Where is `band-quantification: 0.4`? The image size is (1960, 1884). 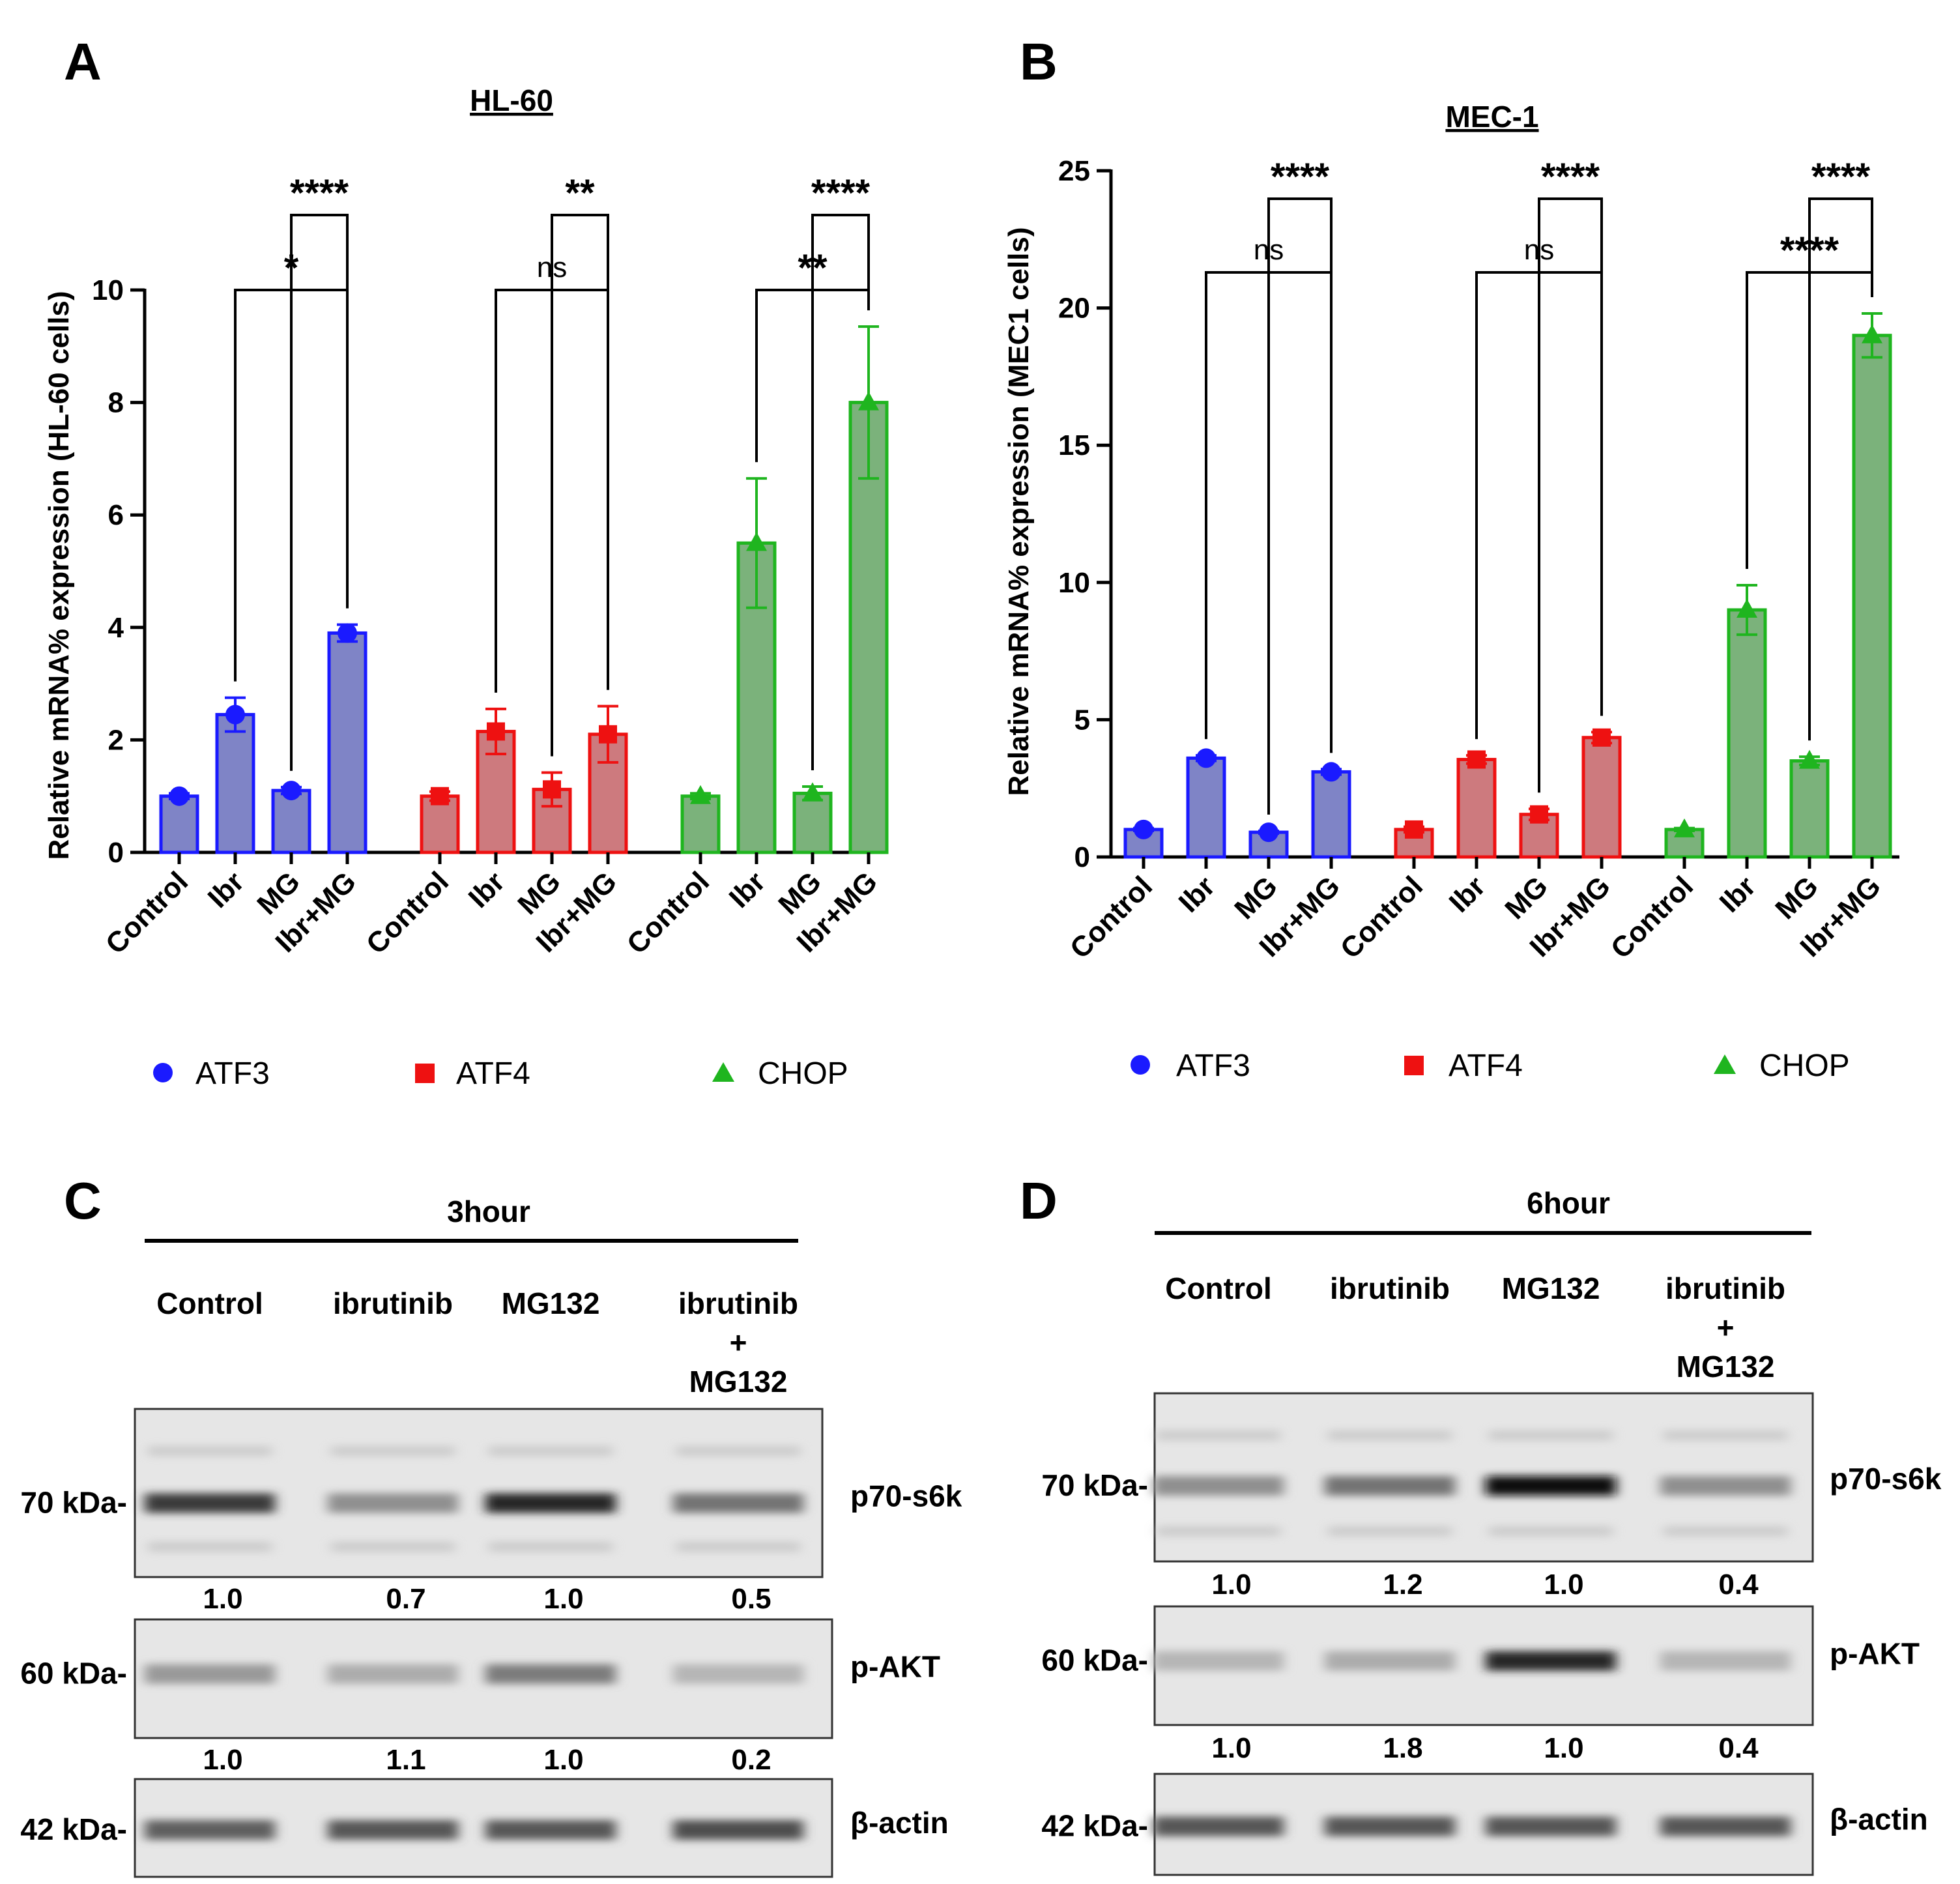
band-quantification: 0.4 is located at coordinates (1738, 1748).